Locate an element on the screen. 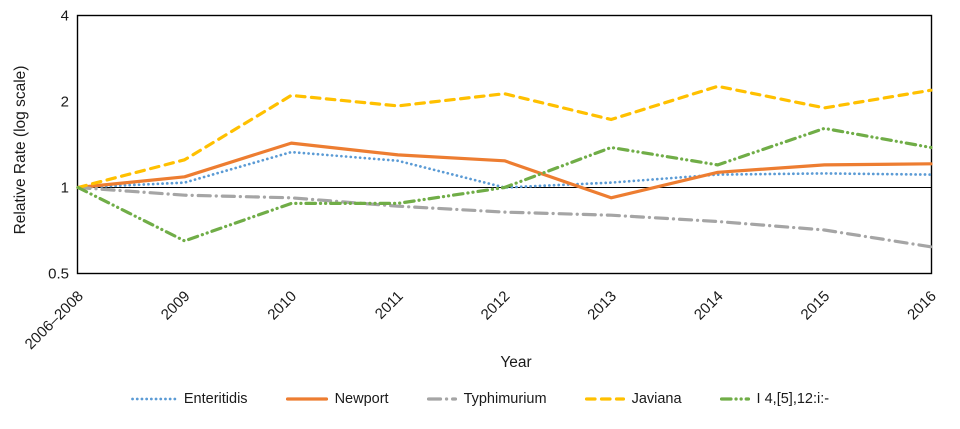  x-axis-tick-label: 2006–2008 is located at coordinates (54, 320).